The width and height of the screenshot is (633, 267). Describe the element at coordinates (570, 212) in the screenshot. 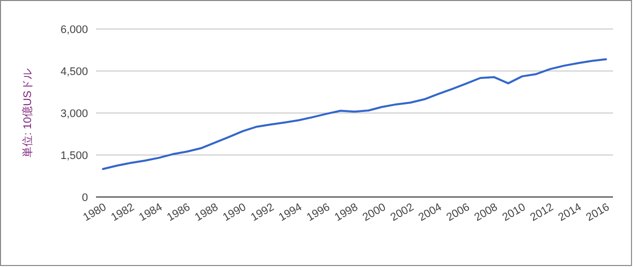

I see `x-tick-label: 2014` at that location.